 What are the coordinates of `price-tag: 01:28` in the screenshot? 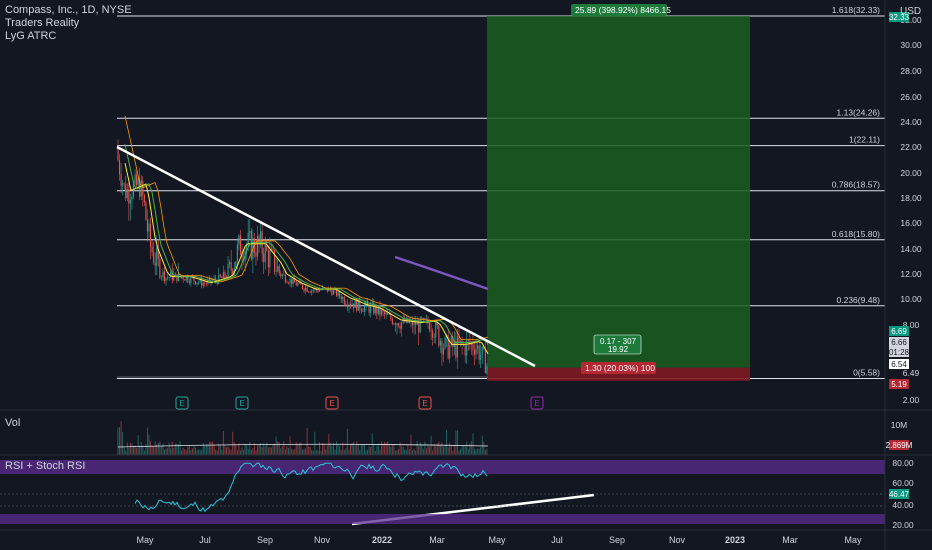 It's located at (899, 352).